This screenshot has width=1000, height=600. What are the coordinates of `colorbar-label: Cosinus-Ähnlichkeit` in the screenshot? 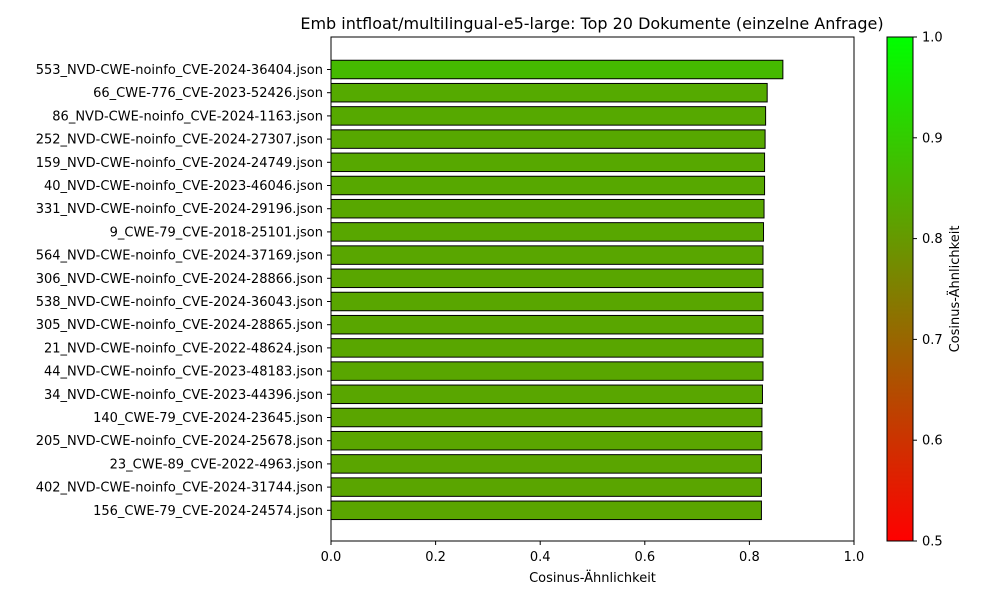 It's located at (955, 289).